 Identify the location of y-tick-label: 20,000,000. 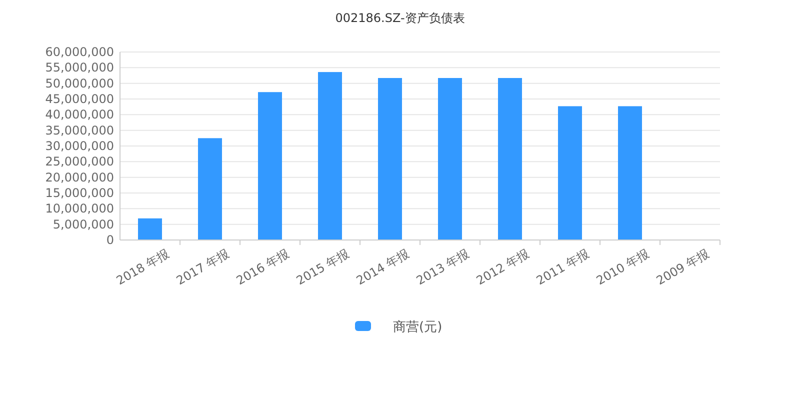
(79, 177).